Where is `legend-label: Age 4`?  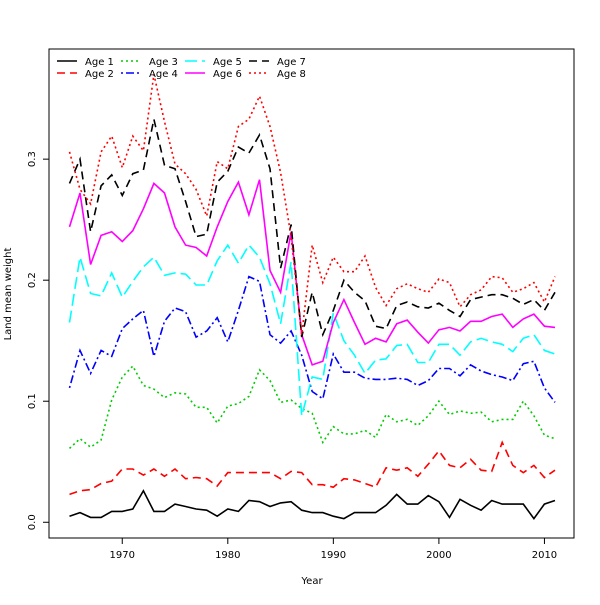 legend-label: Age 4 is located at coordinates (163, 74).